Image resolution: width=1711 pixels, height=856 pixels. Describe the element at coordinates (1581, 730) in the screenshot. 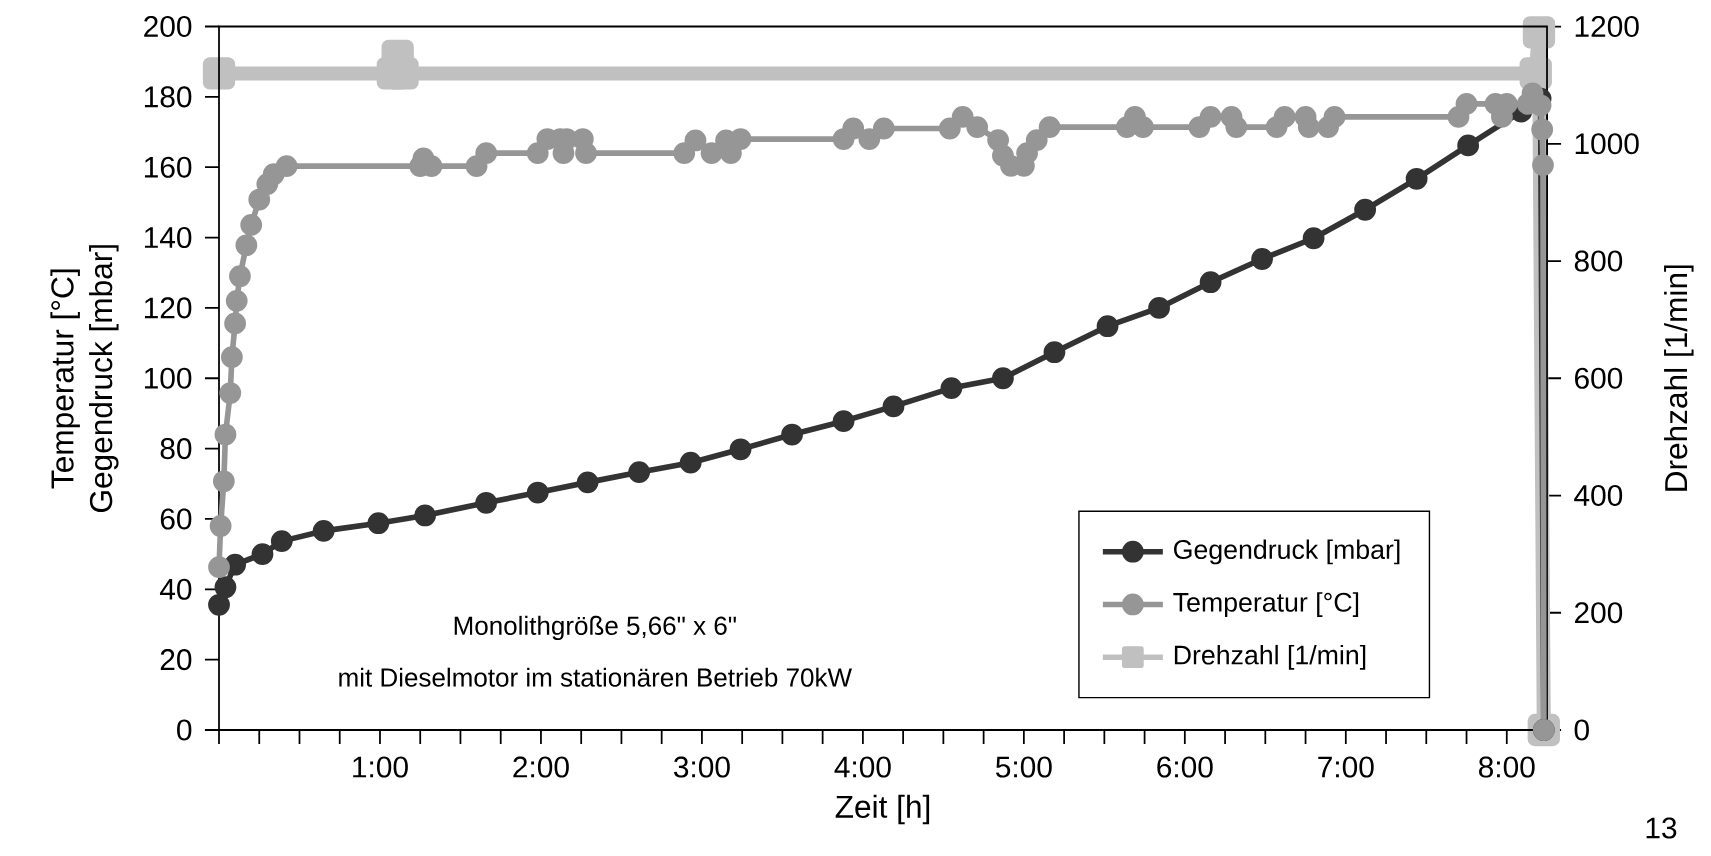

I see `y2-tick-label: 0` at that location.